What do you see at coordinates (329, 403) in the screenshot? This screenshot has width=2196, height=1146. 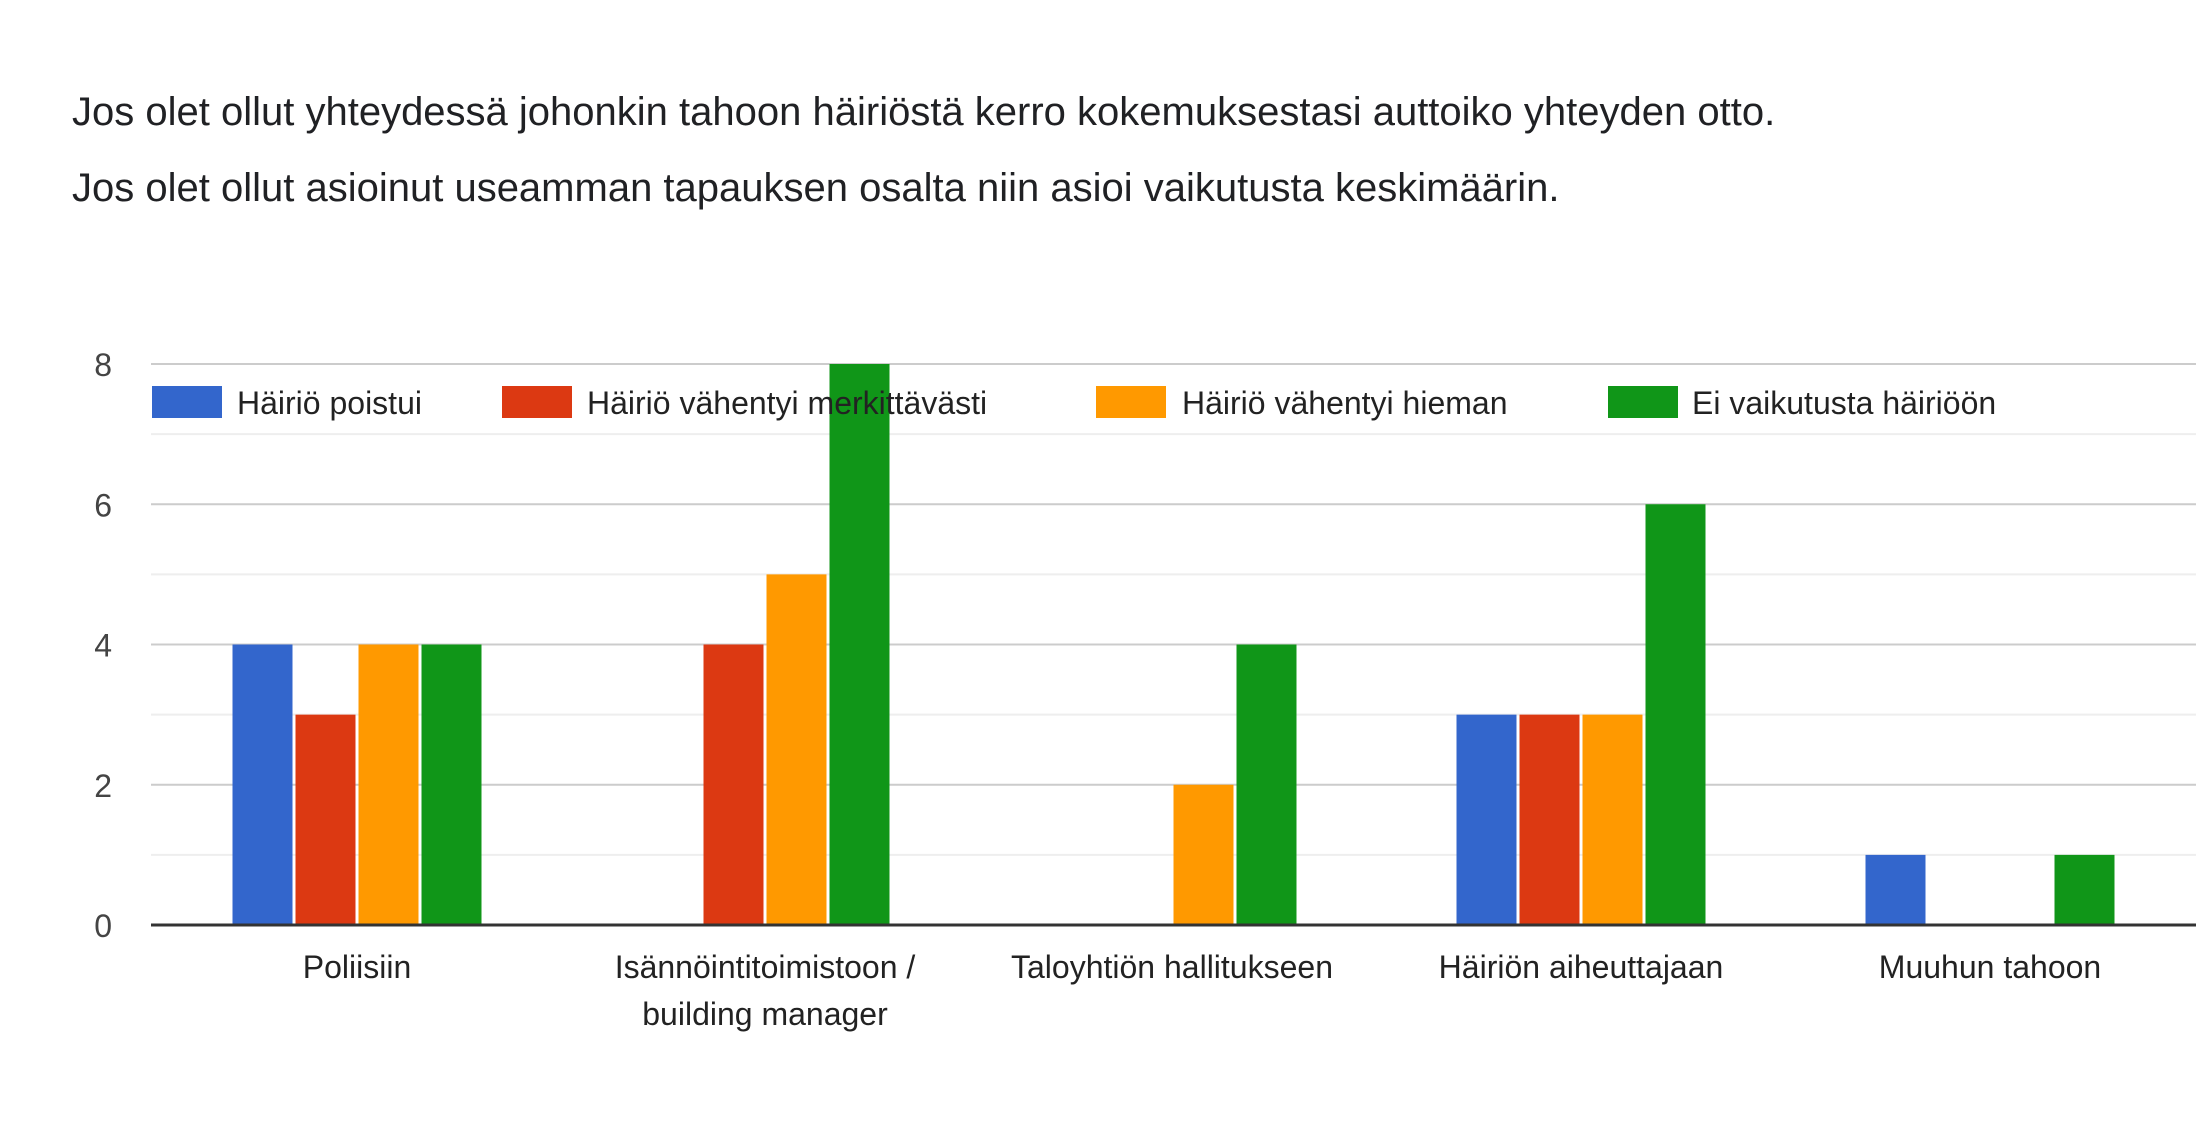 I see `legend-label-1: Häiriö poistui` at bounding box center [329, 403].